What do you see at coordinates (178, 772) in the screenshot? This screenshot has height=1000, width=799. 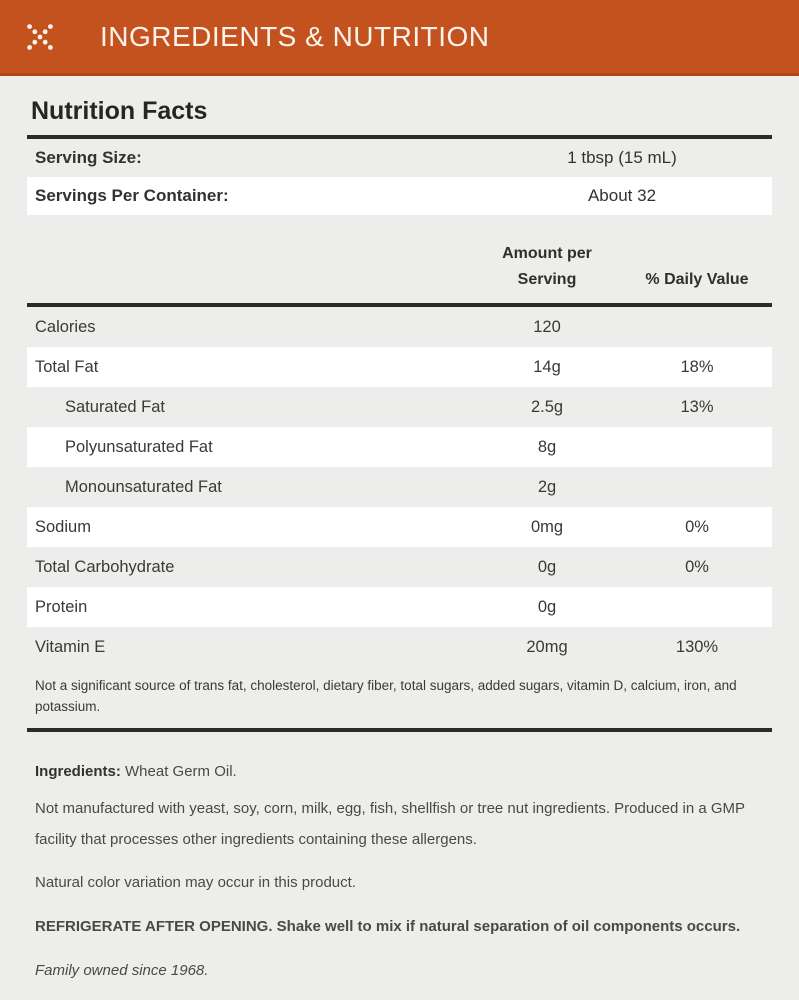 I see `ingredients-value: Wheat Germ Oil.` at bounding box center [178, 772].